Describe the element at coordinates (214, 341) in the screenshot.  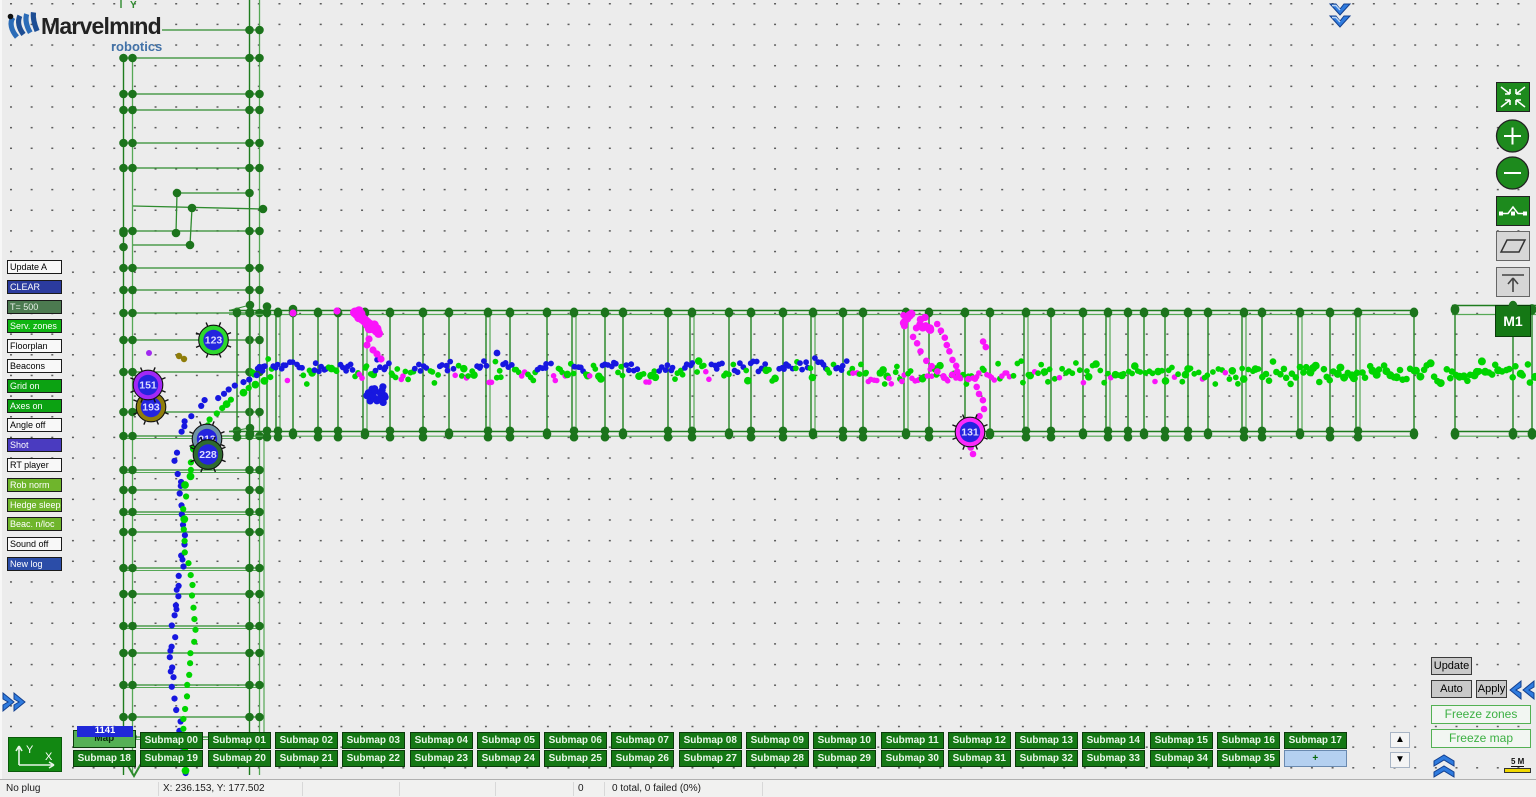
I see `svg-text: 123` at that location.